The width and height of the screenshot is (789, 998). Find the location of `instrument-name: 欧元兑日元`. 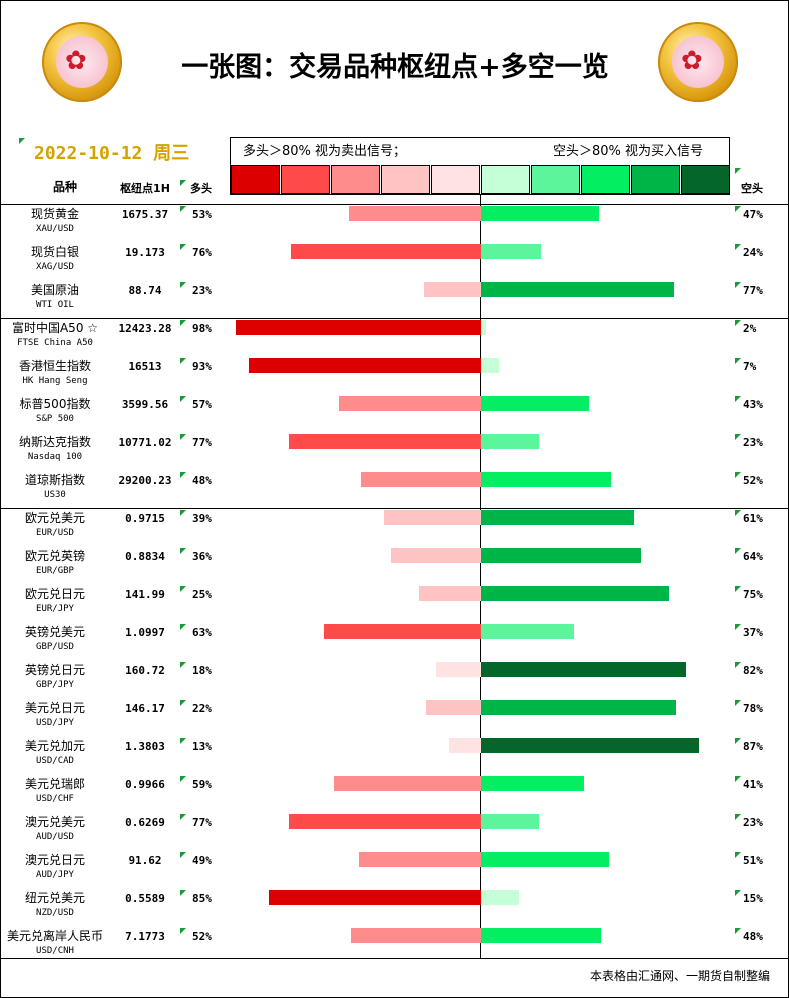

instrument-name: 欧元兑日元 is located at coordinates (54, 594).